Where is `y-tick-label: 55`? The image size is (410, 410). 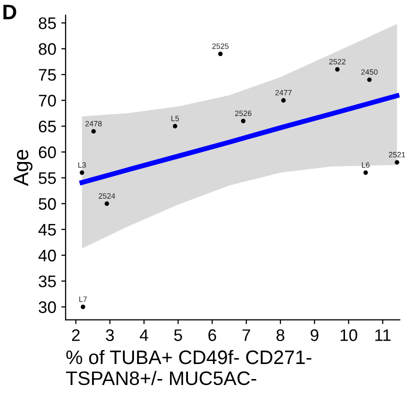
y-tick-label: 55 is located at coordinates (47, 178).